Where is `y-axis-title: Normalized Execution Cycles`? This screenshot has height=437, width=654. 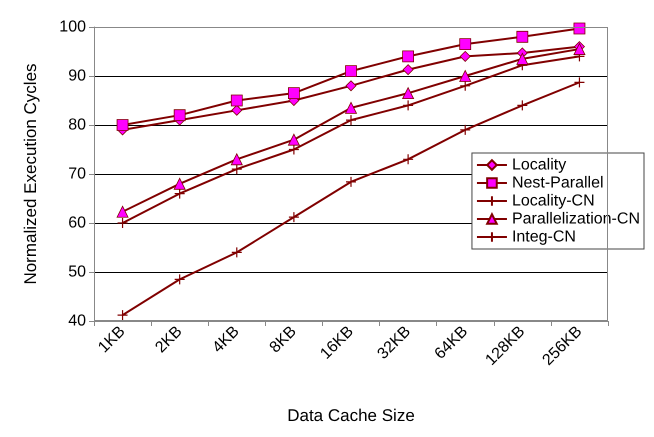
y-axis-title: Normalized Execution Cycles is located at coordinates (30, 174).